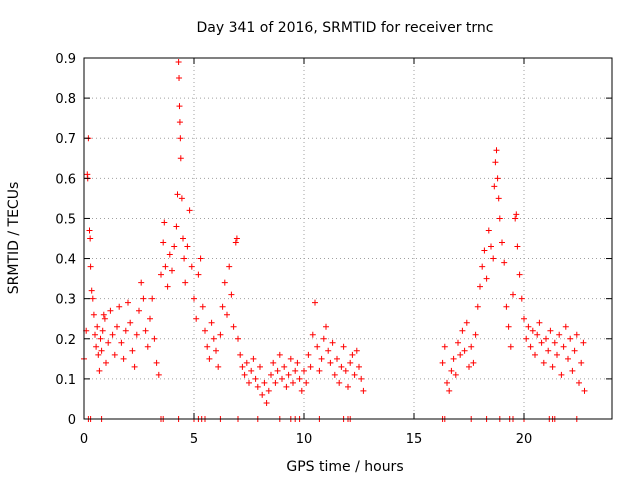 The width and height of the screenshot is (640, 480). Describe the element at coordinates (65, 59) in the screenshot. I see `y-tick-label: 0.9` at that location.